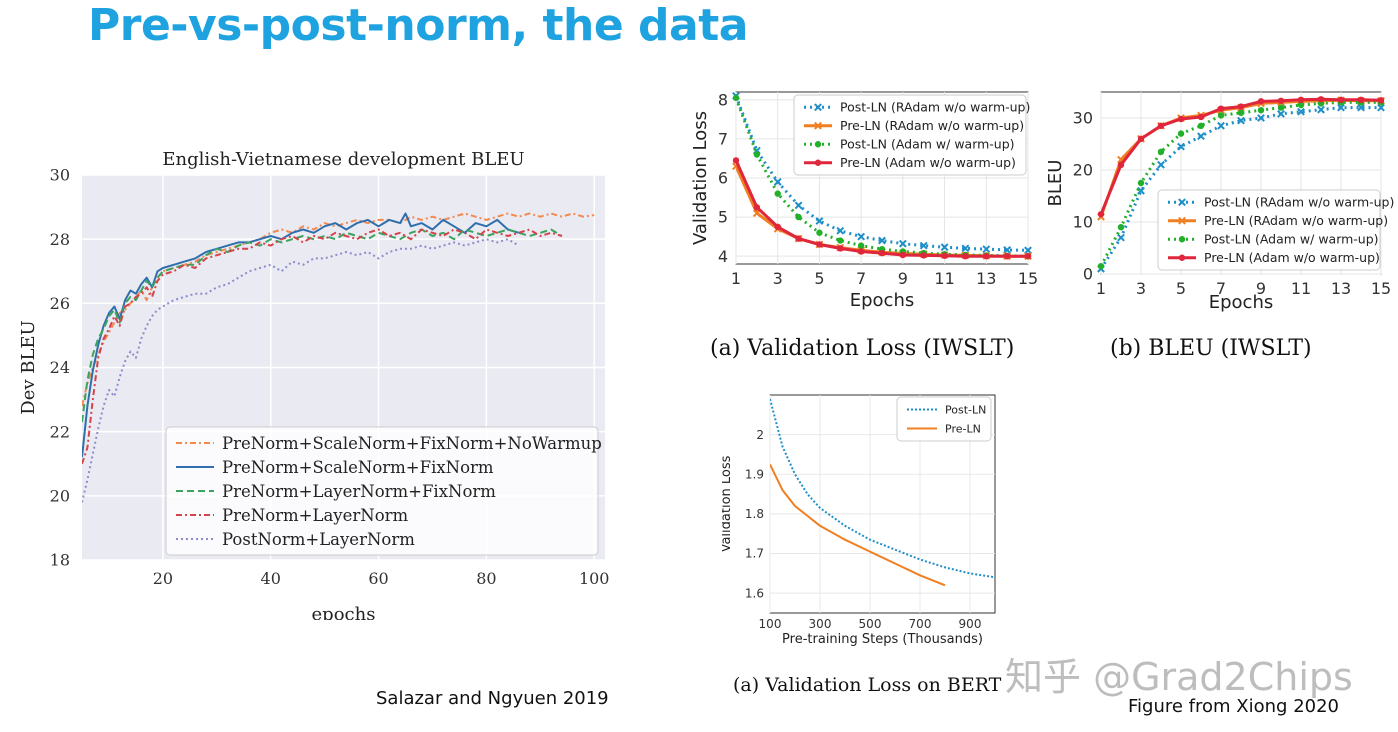 Image resolution: width=1398 pixels, height=732 pixels. Describe the element at coordinates (315, 515) in the screenshot. I see `legend-label: PreNorm+LayerNorm` at that location.